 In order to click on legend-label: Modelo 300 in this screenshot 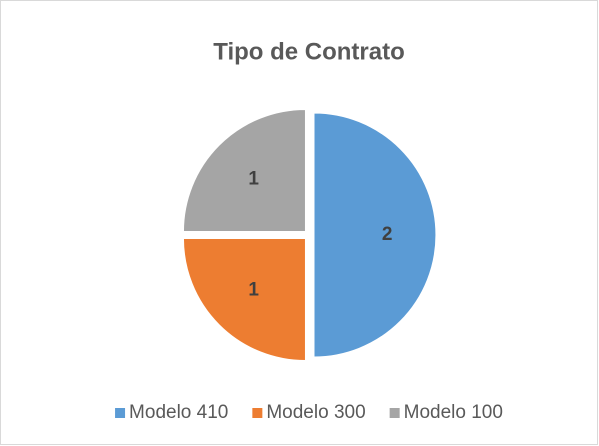, I will do `click(315, 412)`.